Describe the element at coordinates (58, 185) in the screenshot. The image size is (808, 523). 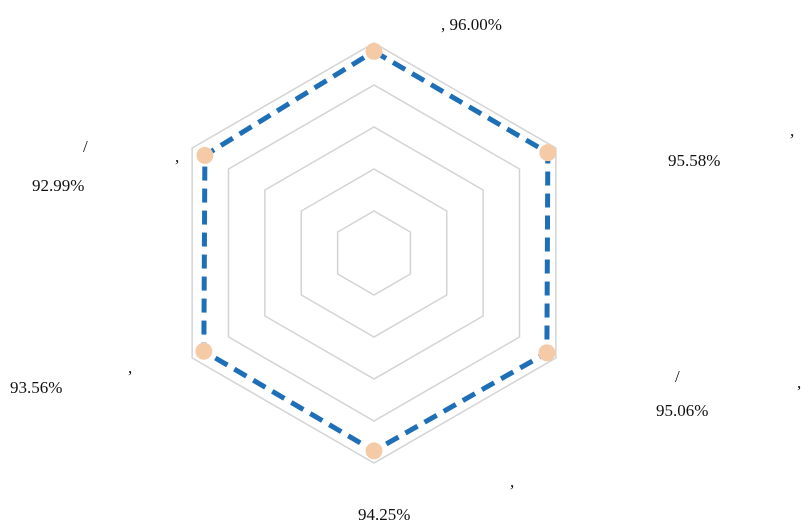
I see `axis-label-upper-left: 92.99%` at that location.